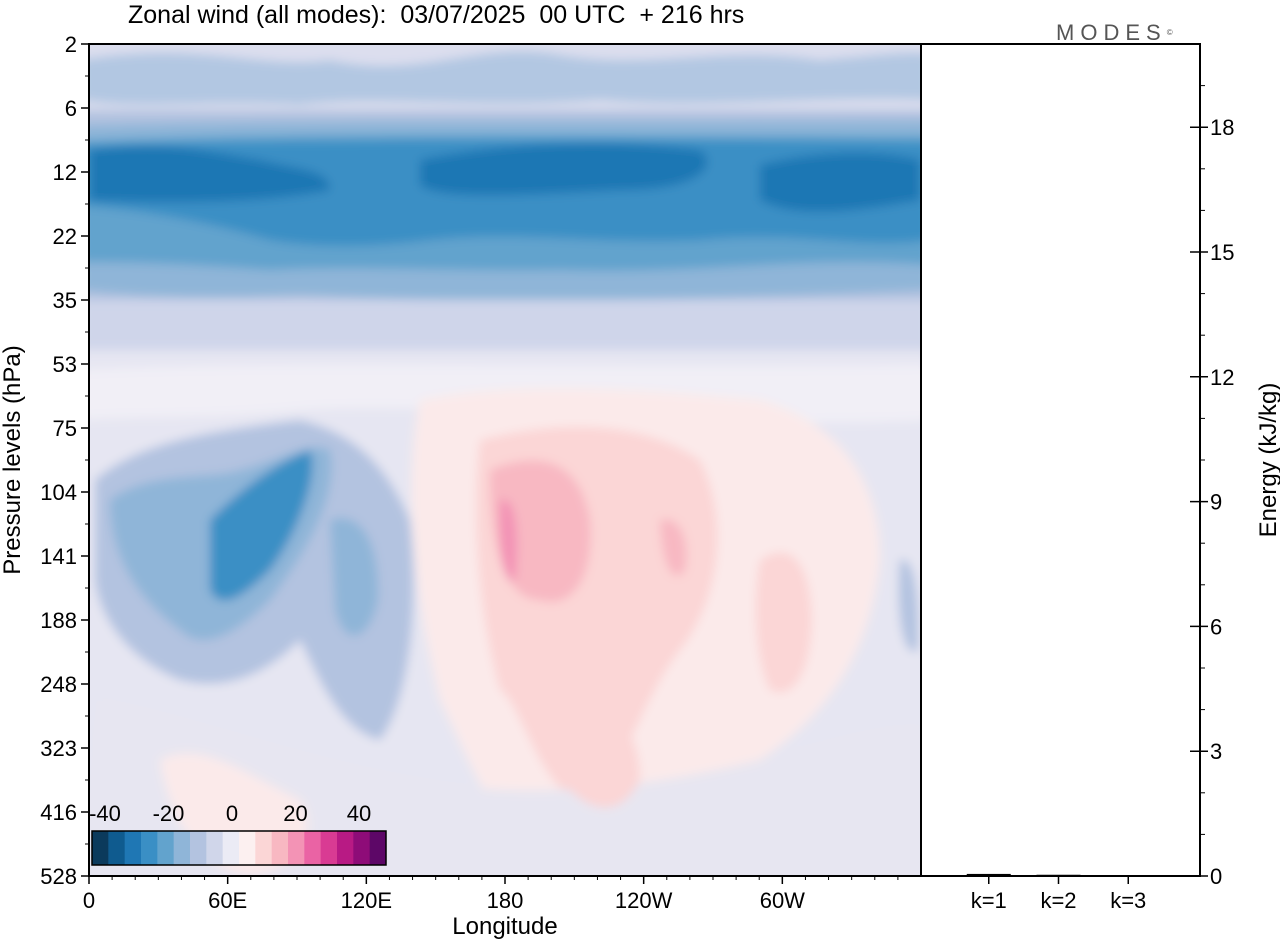 The width and height of the screenshot is (1280, 942). What do you see at coordinates (1235, 487) in the screenshot?
I see `energy-axis: 0 3 6 9 12 15 18 Energy (kJ/kg)` at bounding box center [1235, 487].